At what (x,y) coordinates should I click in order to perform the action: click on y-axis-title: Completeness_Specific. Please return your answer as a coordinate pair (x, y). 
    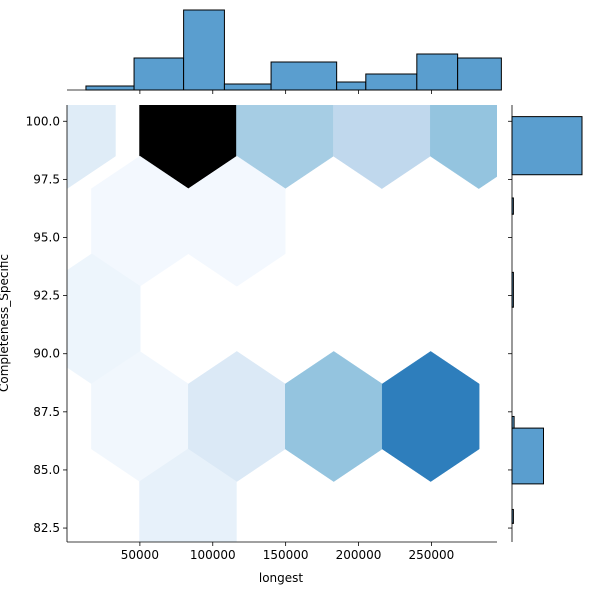
    Looking at the image, I should click on (5, 323).